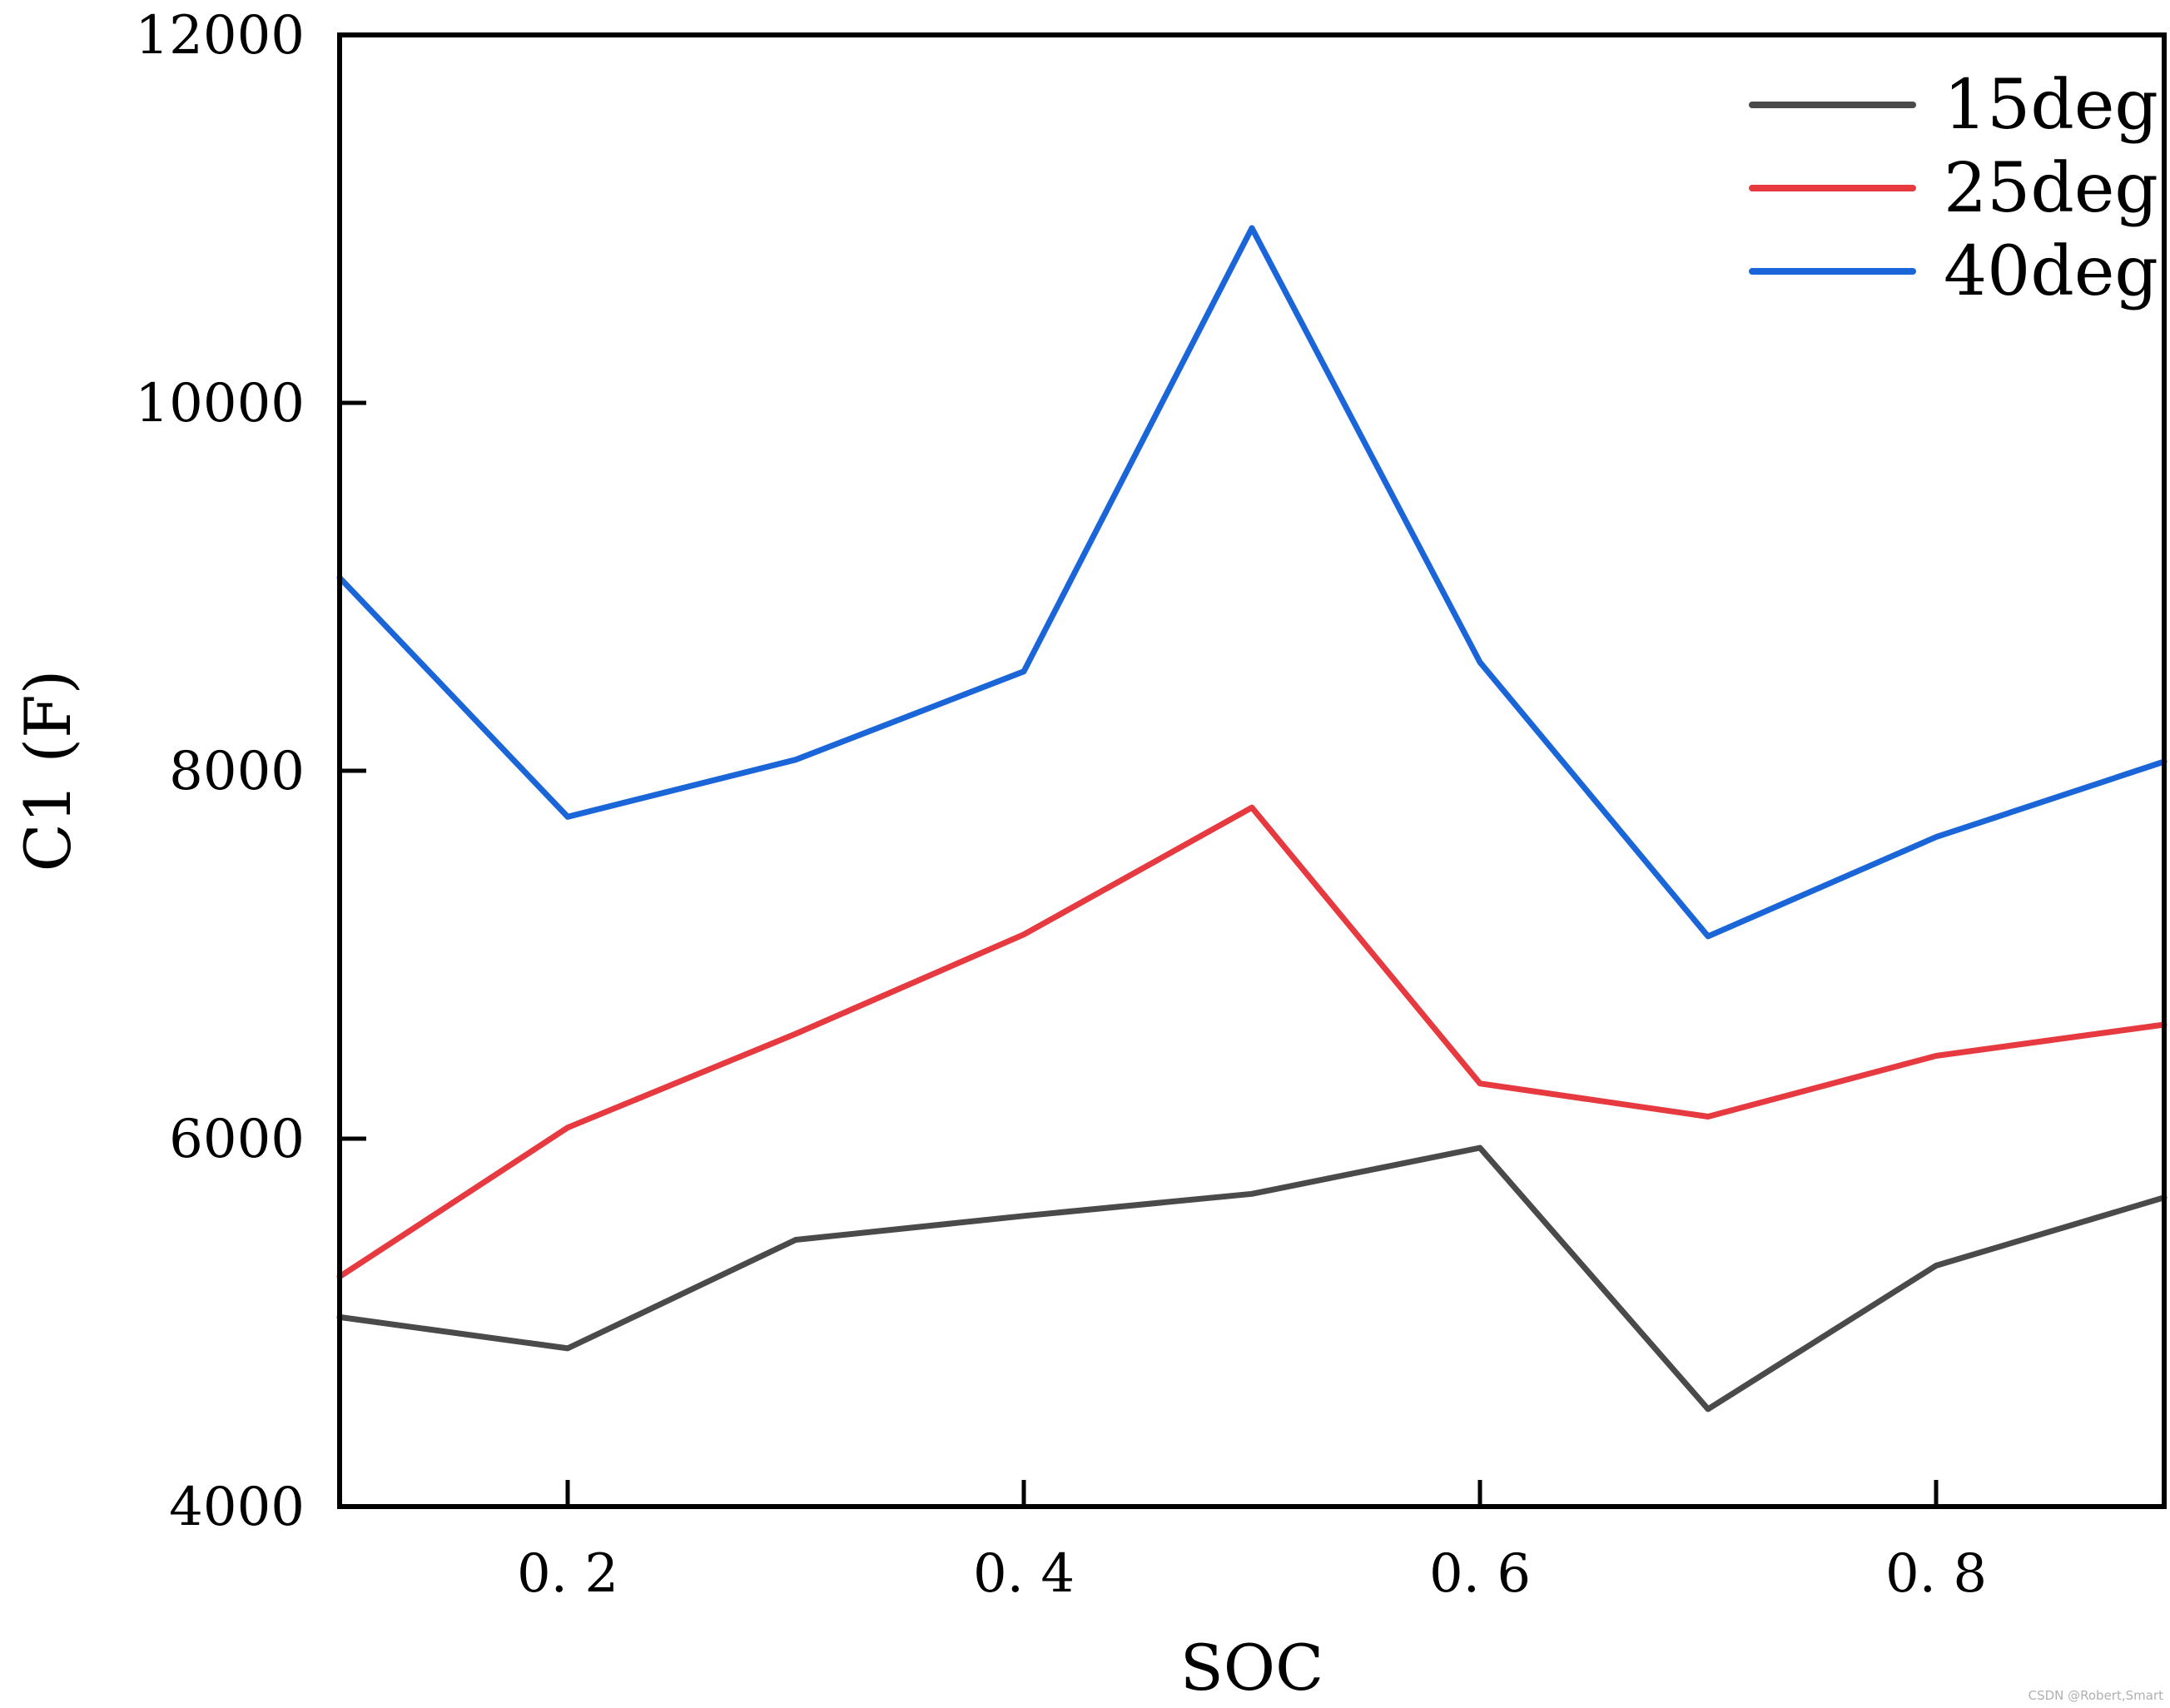  What do you see at coordinates (1252, 1574) in the screenshot?
I see `x-tick-labels: 0. 2 0. 4 0. 6 0. 8` at bounding box center [1252, 1574].